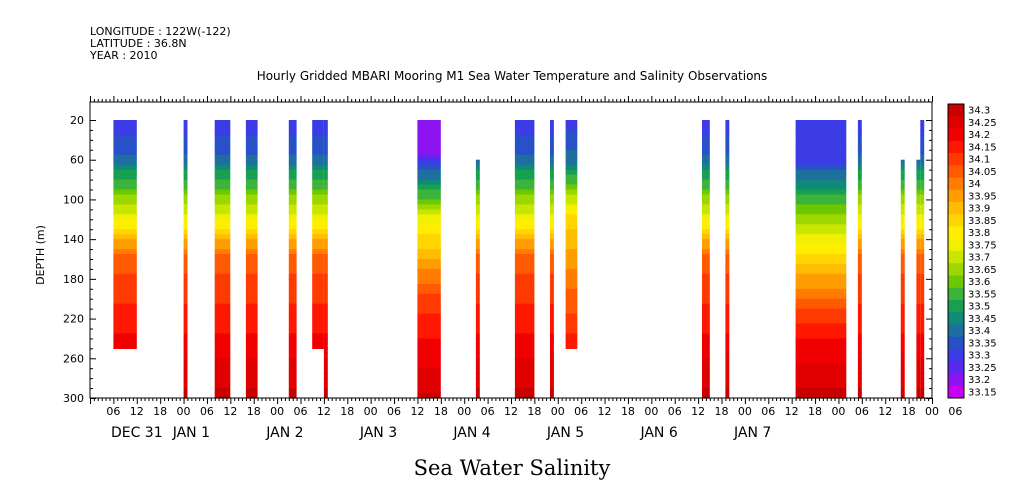 This screenshot has height=504, width=1009. What do you see at coordinates (982, 147) in the screenshot?
I see `colorbar-label: 34.15` at bounding box center [982, 147].